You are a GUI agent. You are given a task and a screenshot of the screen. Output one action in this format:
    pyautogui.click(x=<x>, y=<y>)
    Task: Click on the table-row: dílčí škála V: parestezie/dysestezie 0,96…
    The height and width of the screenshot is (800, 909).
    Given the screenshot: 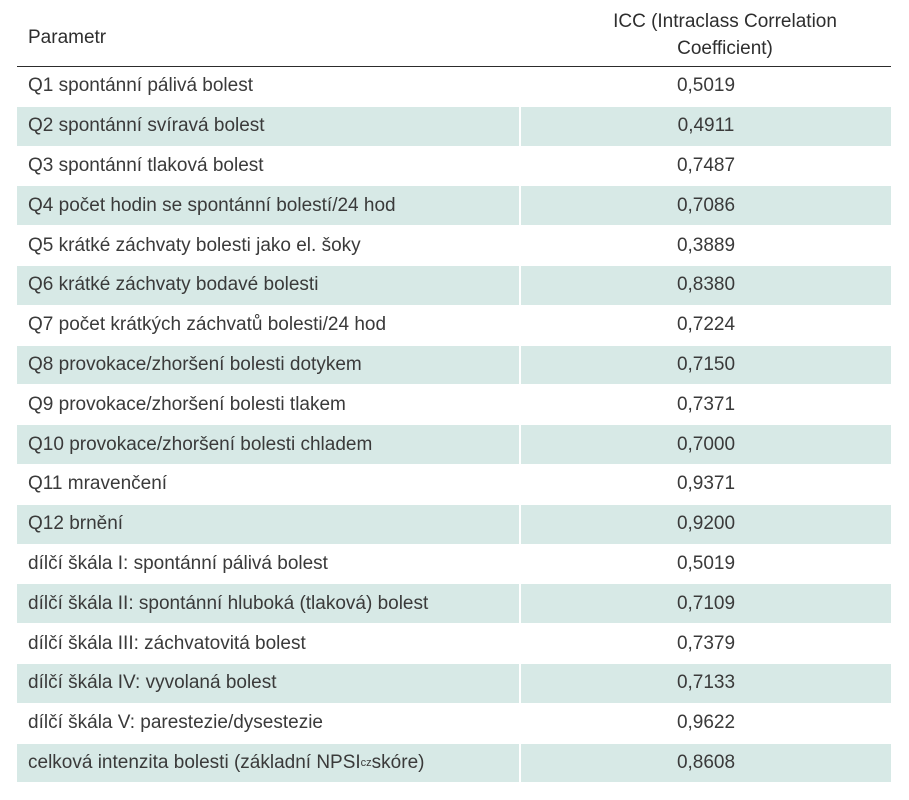 What is the action you would take?
    pyautogui.click(x=454, y=723)
    